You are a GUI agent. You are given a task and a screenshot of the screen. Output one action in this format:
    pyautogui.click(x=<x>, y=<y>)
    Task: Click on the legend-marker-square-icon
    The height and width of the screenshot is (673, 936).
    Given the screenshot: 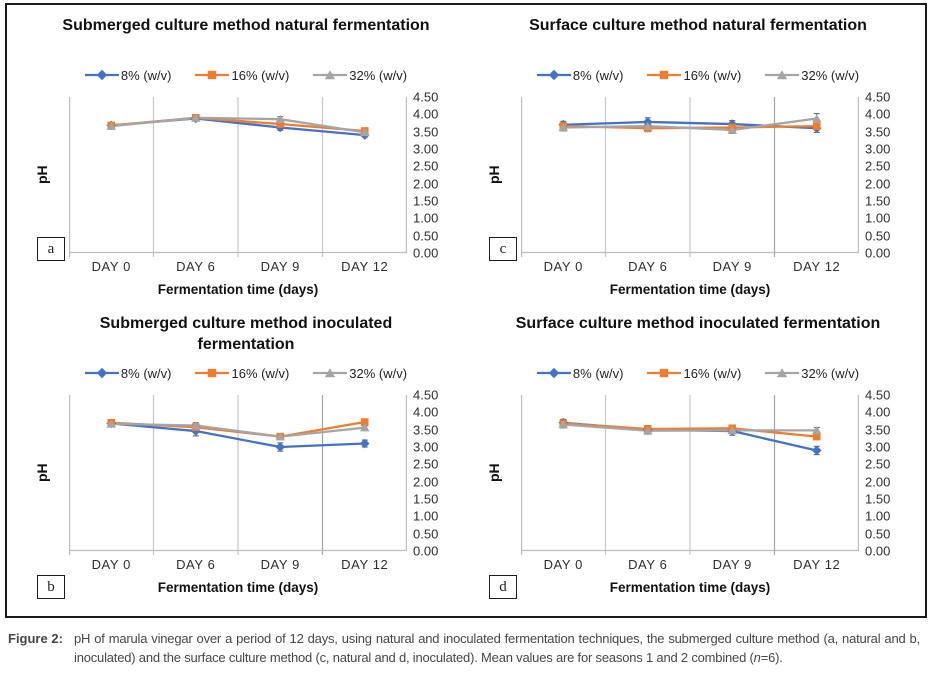 What is the action you would take?
    pyautogui.click(x=664, y=75)
    